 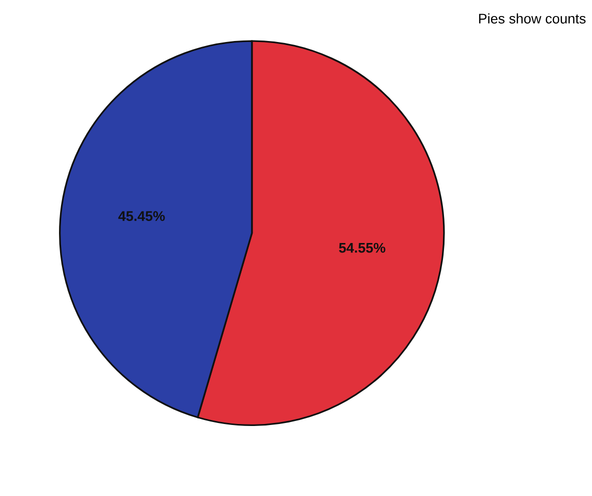 I want to click on data-label: 54.55%, so click(x=362, y=247).